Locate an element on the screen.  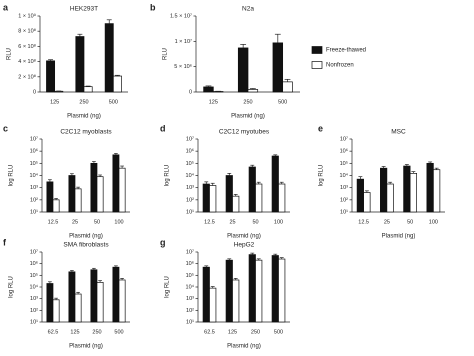
panel-letter: c is located at coordinates (5, 128).